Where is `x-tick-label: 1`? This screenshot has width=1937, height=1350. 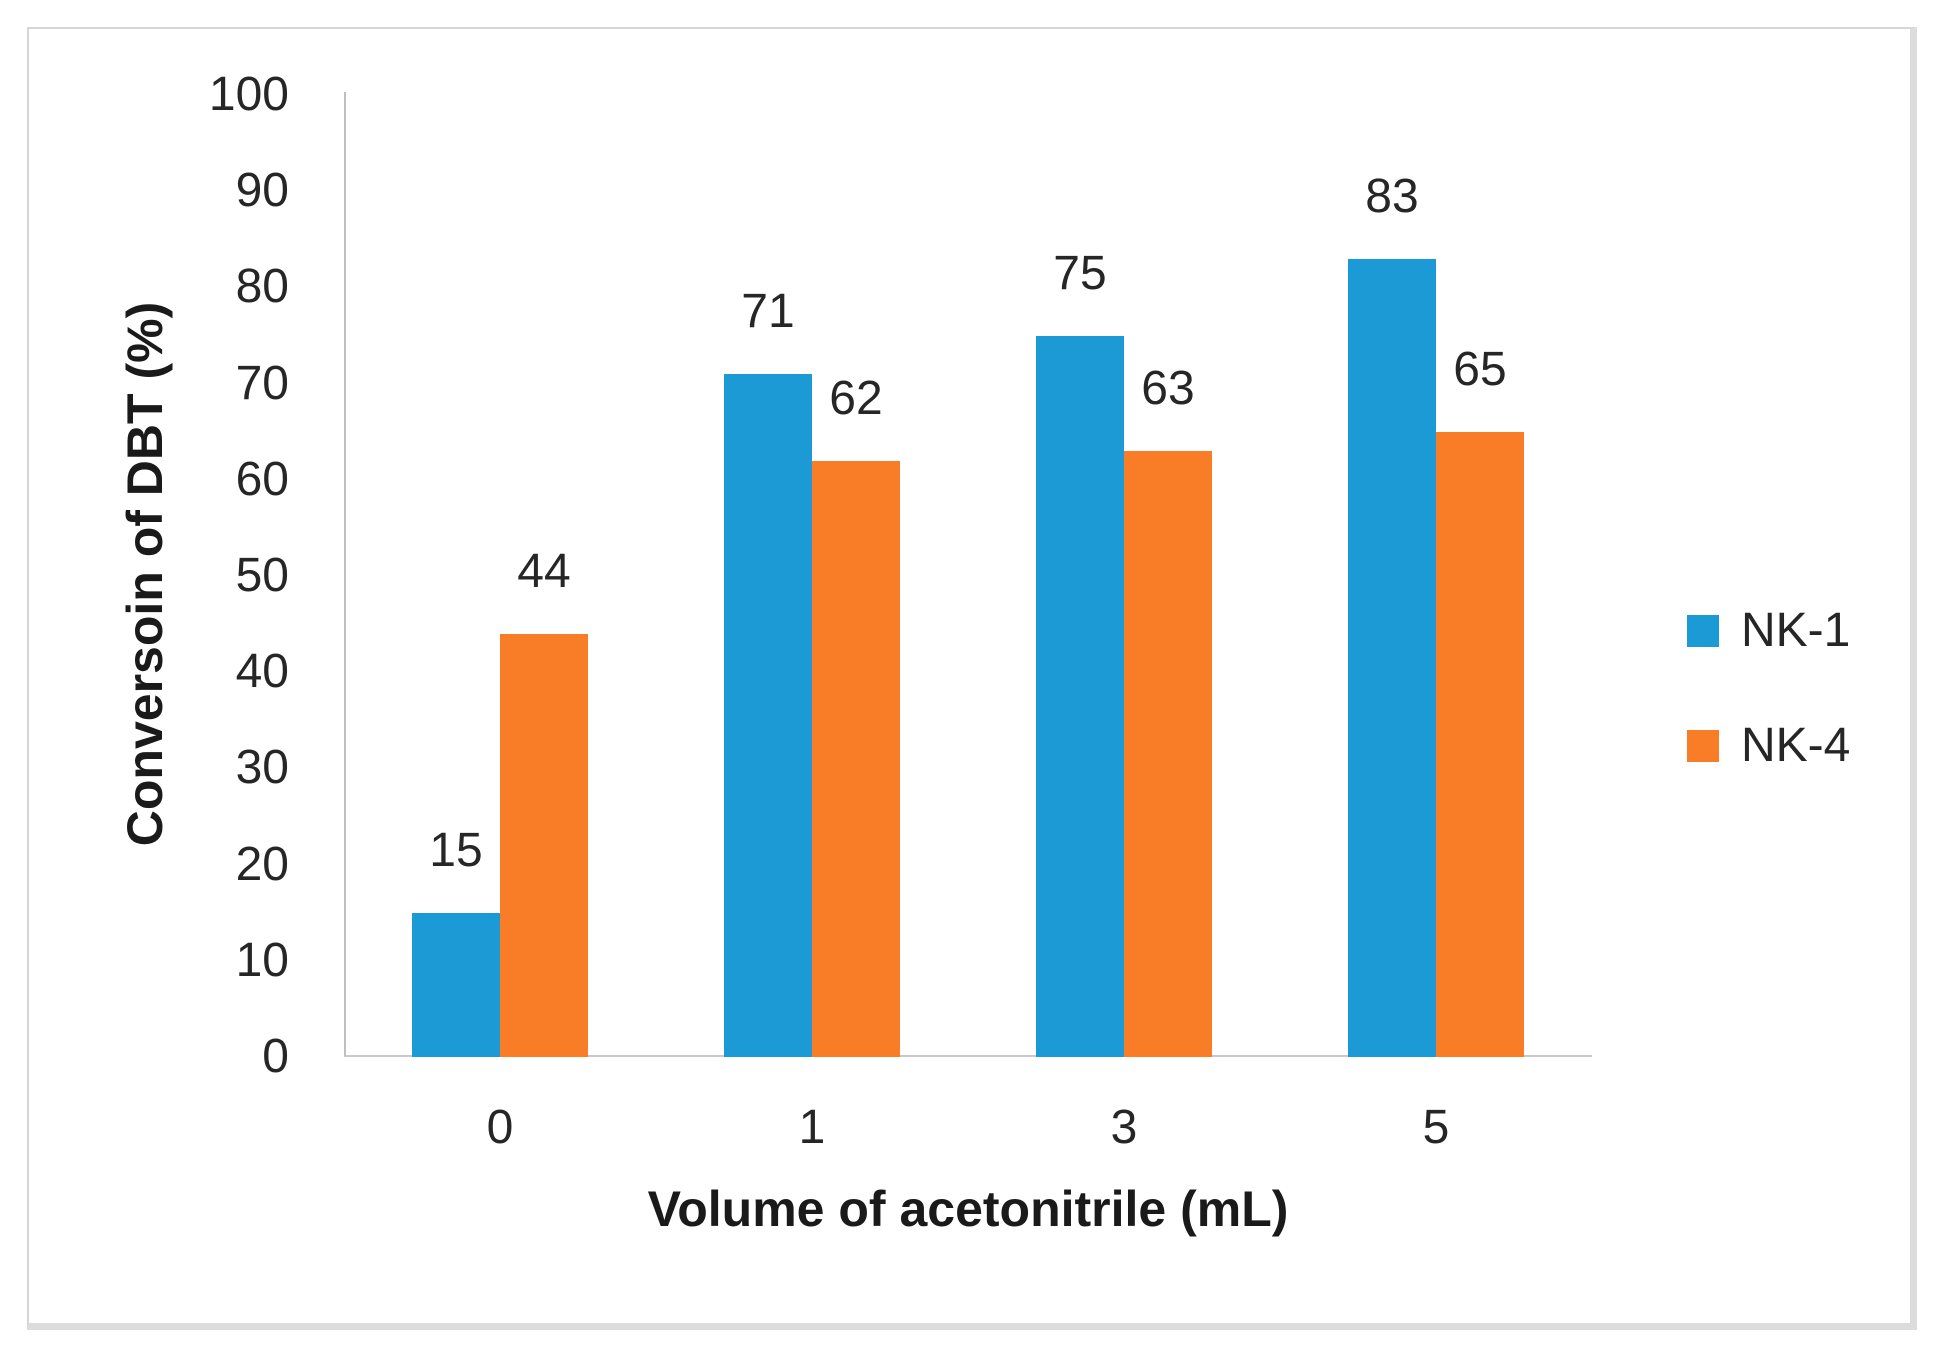
x-tick-label: 1 is located at coordinates (812, 1127).